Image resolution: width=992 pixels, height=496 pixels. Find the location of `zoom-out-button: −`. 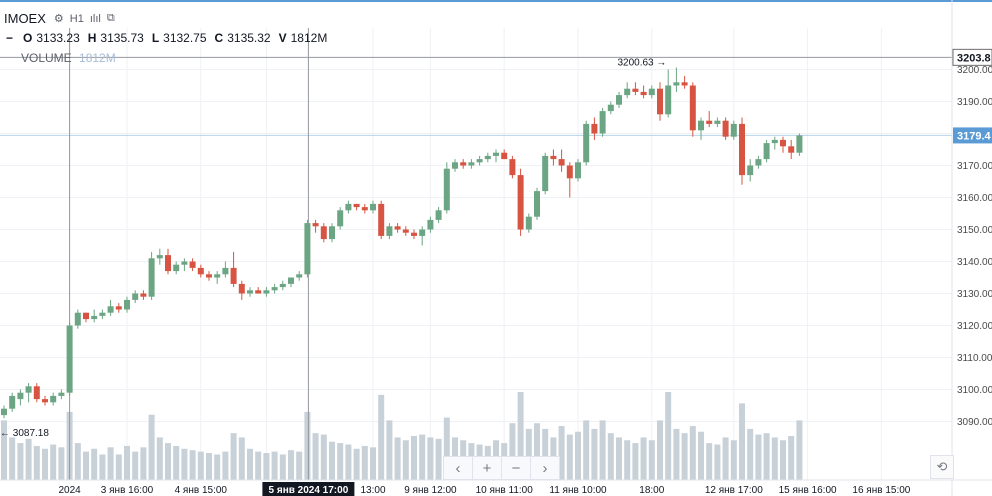

zoom-out-button: − is located at coordinates (516, 468).